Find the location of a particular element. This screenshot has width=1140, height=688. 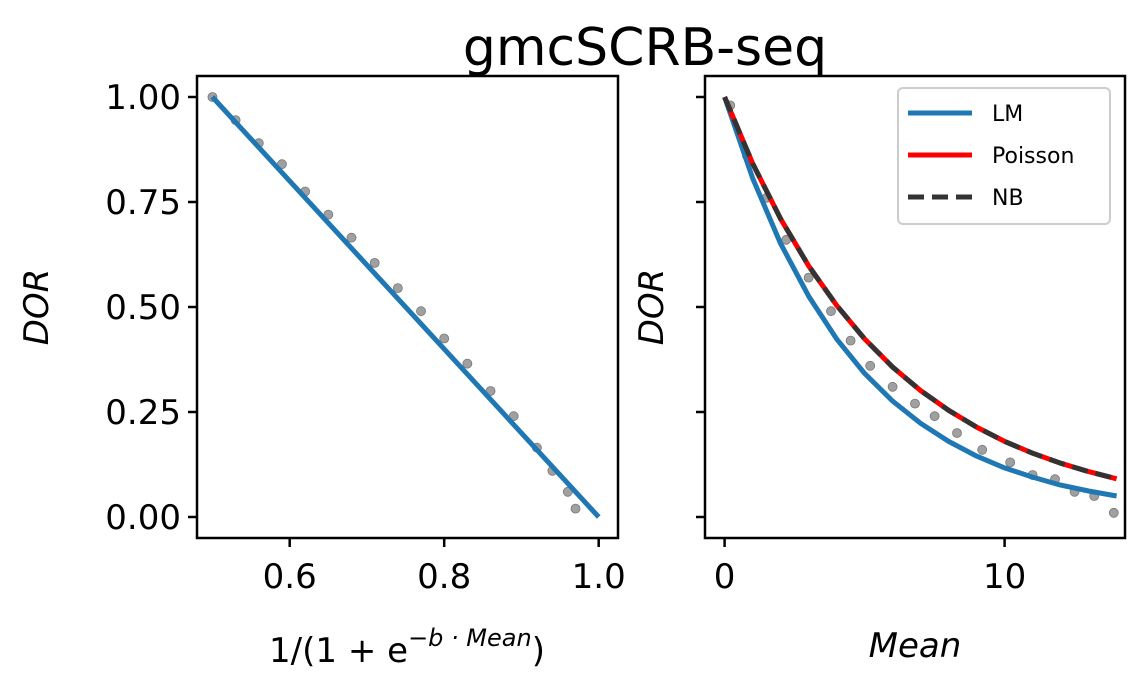

left-x-axis-label-main: 1/(1 + e is located at coordinates (338, 651).